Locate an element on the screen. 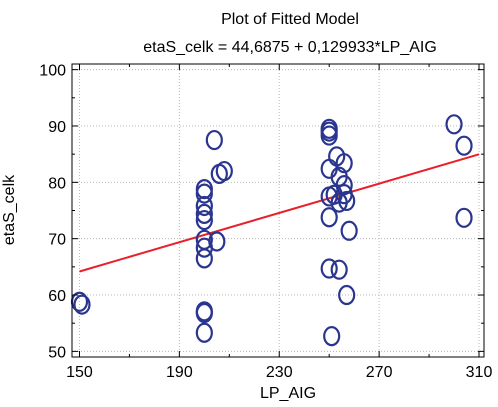 Image resolution: width=498 pixels, height=407 pixels. y-tick-label: 50 is located at coordinates (57, 352).